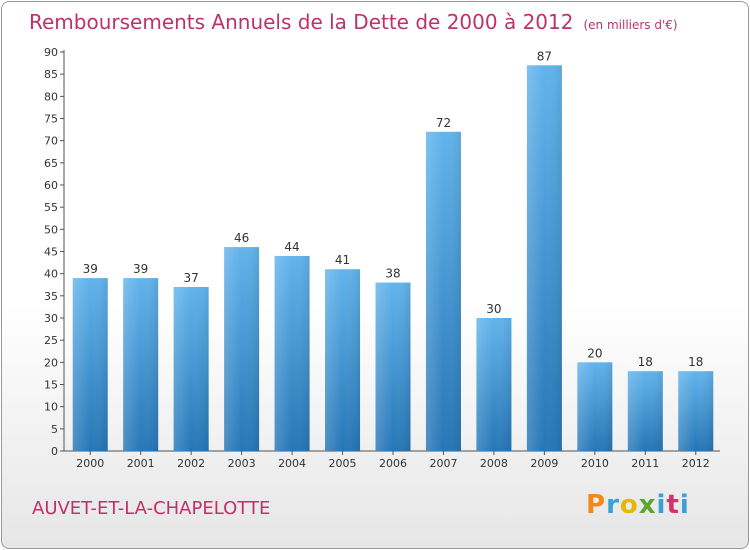 The image size is (750, 550). Describe the element at coordinates (51, 340) in the screenshot. I see `y-tick-label: 25` at that location.